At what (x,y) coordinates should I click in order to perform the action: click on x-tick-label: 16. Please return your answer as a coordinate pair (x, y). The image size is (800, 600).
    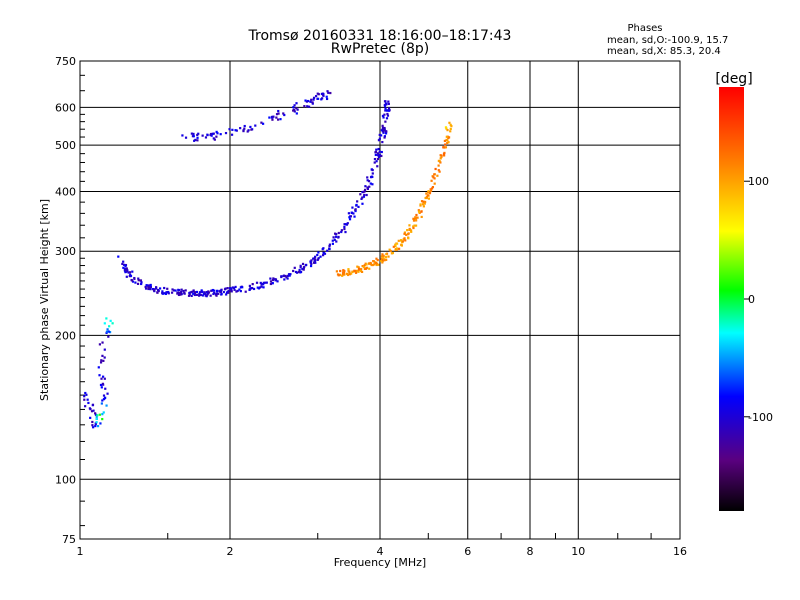
    Looking at the image, I should click on (680, 551).